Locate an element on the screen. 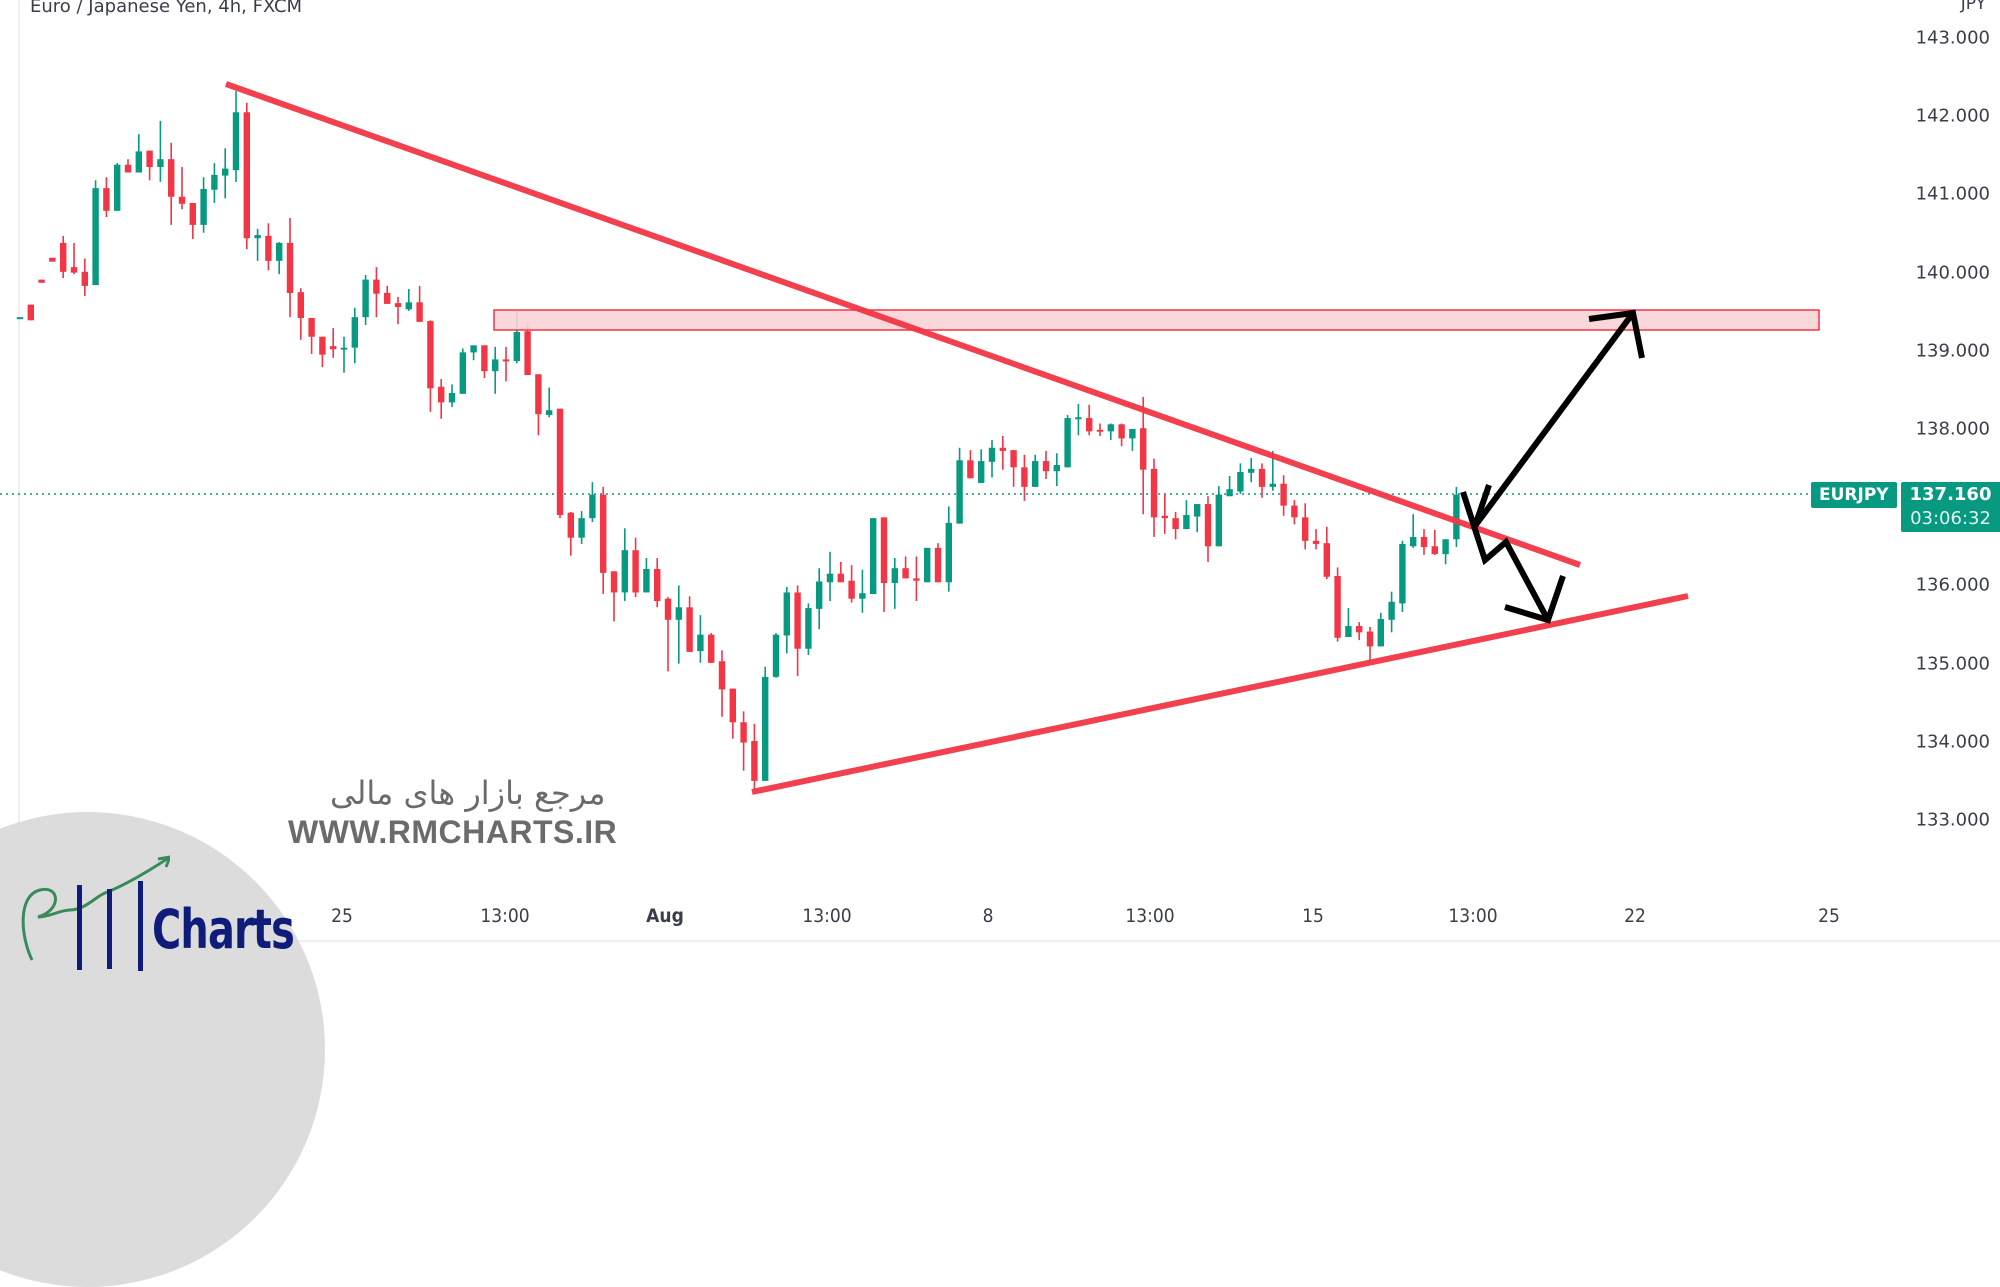  price-tick: 134.000 is located at coordinates (1952, 742).